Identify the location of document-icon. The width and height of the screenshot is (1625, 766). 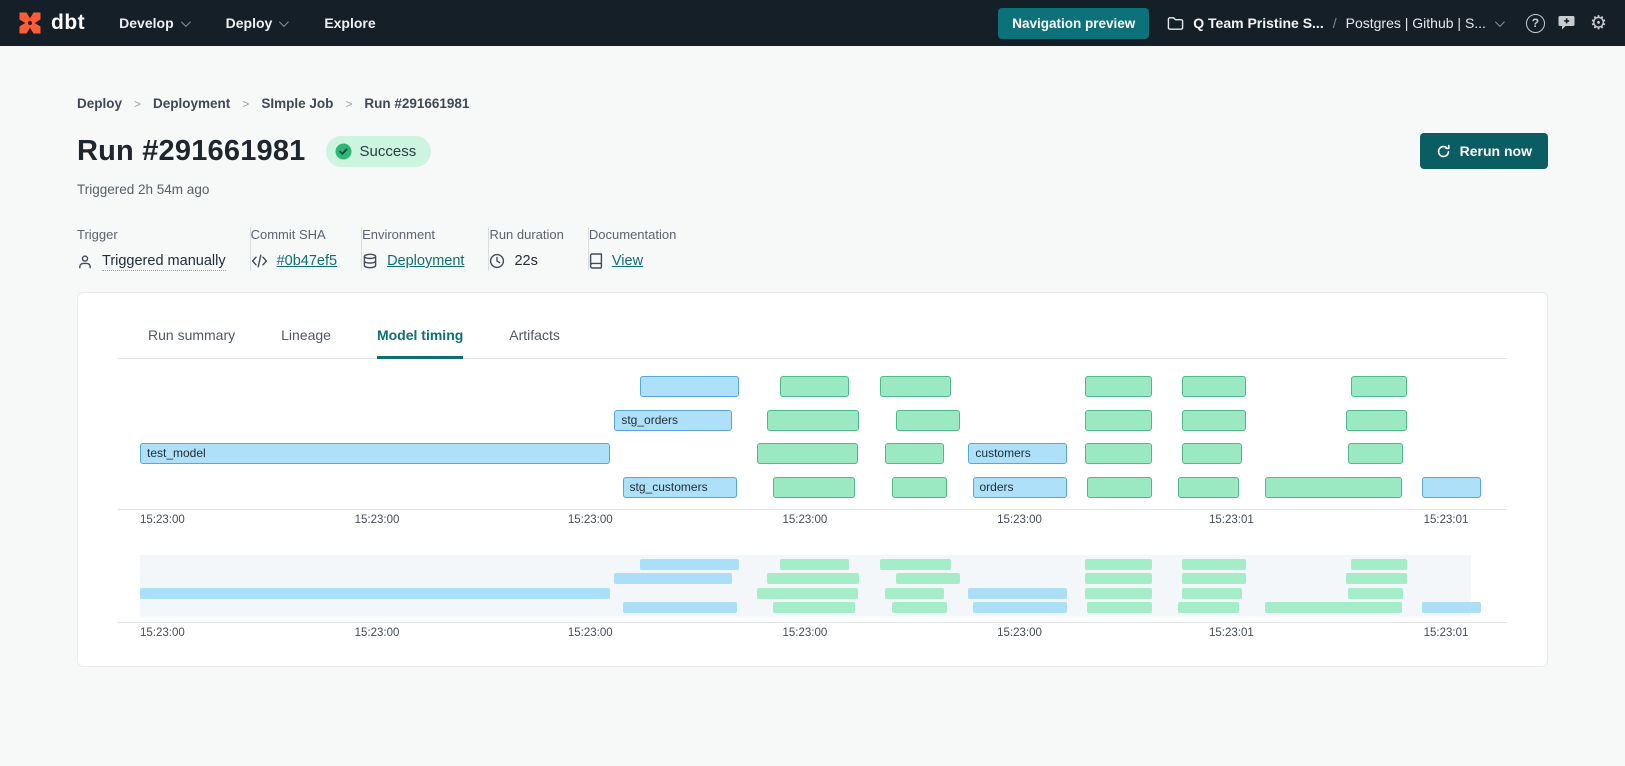
(596, 261).